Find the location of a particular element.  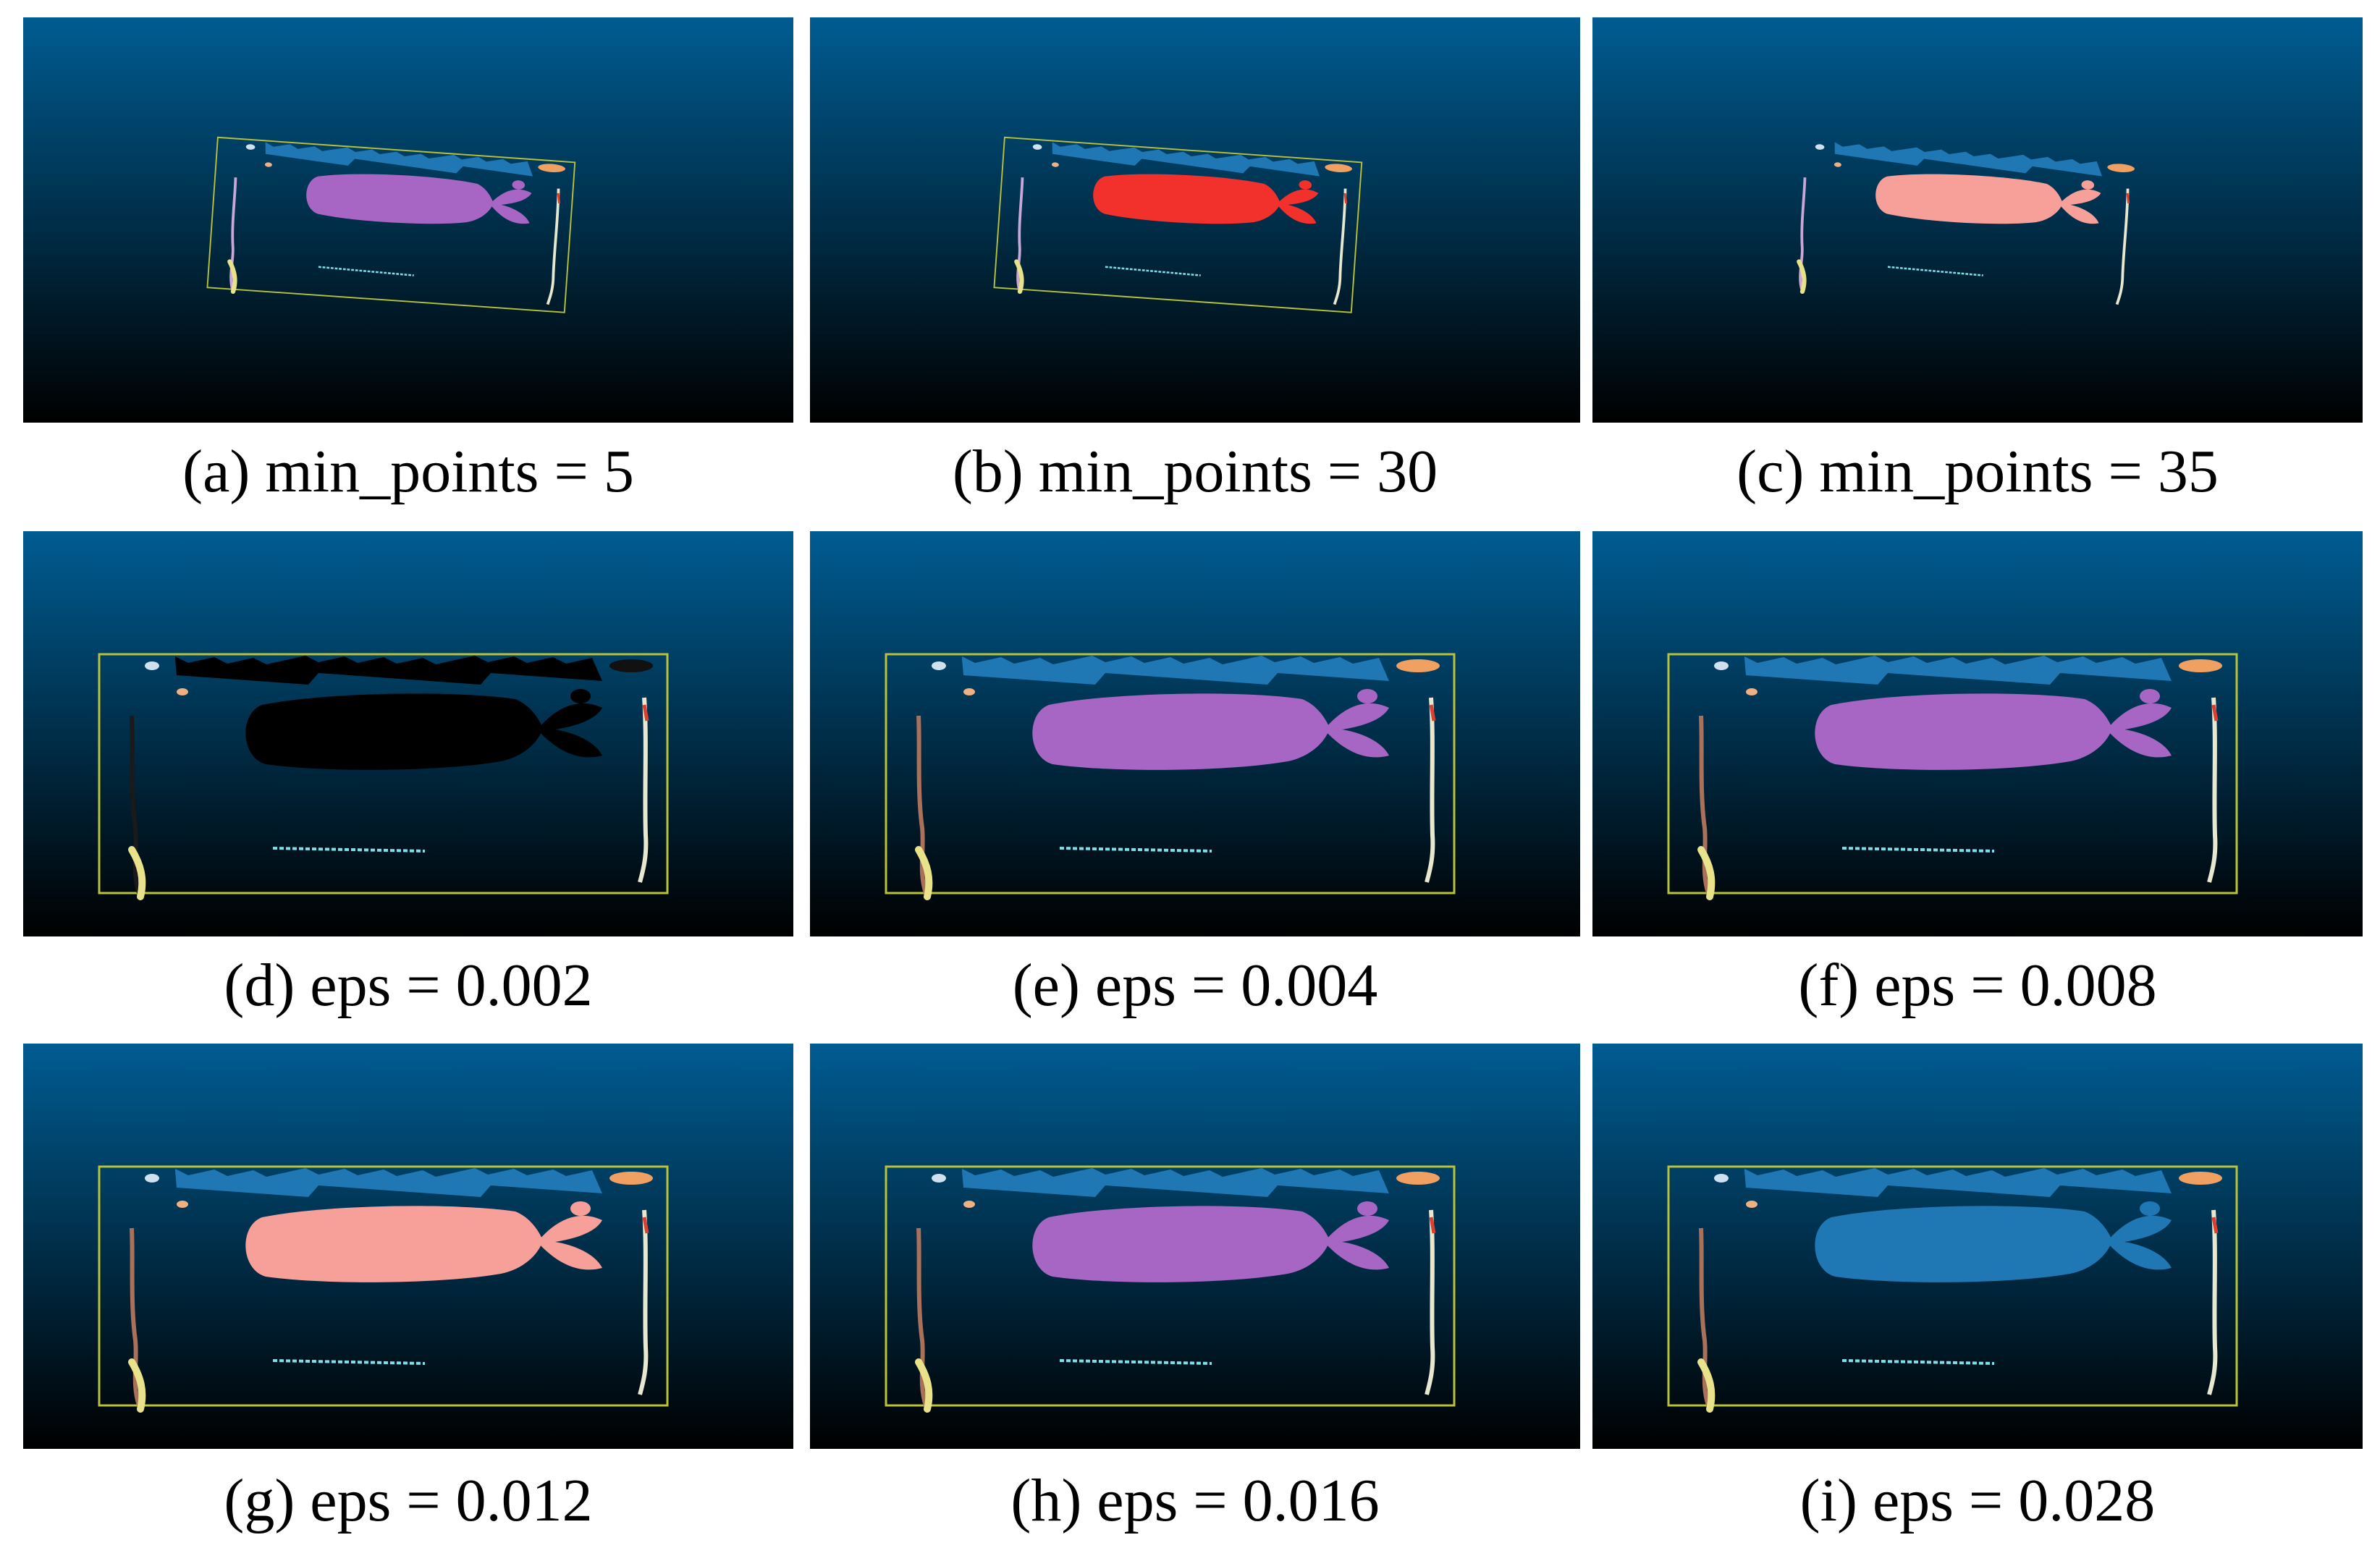

panel-e-image is located at coordinates (1195, 733).